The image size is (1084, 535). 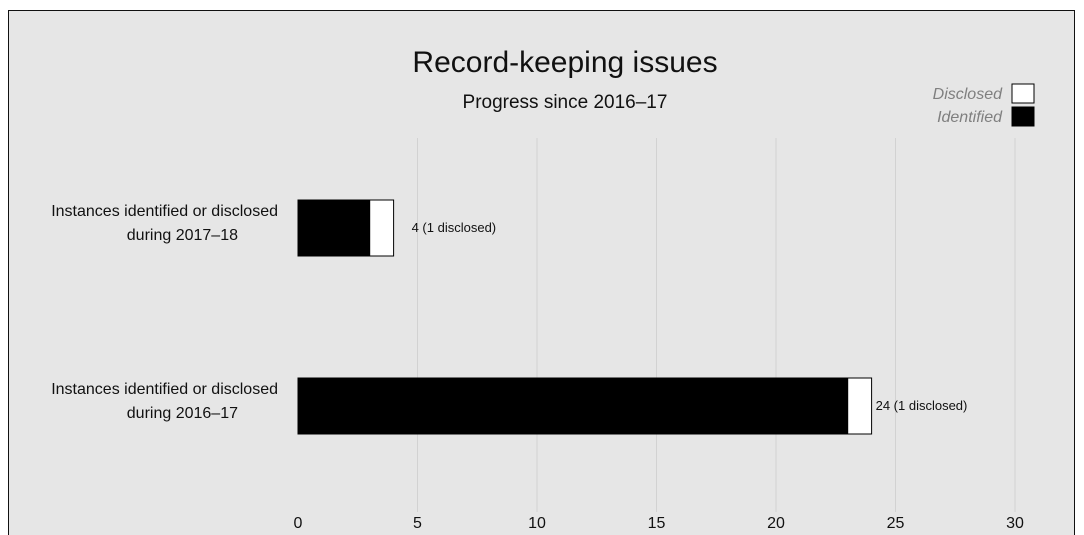 I want to click on x-tick-labels: 0 5 10 15 20 25 30, so click(x=659, y=523).